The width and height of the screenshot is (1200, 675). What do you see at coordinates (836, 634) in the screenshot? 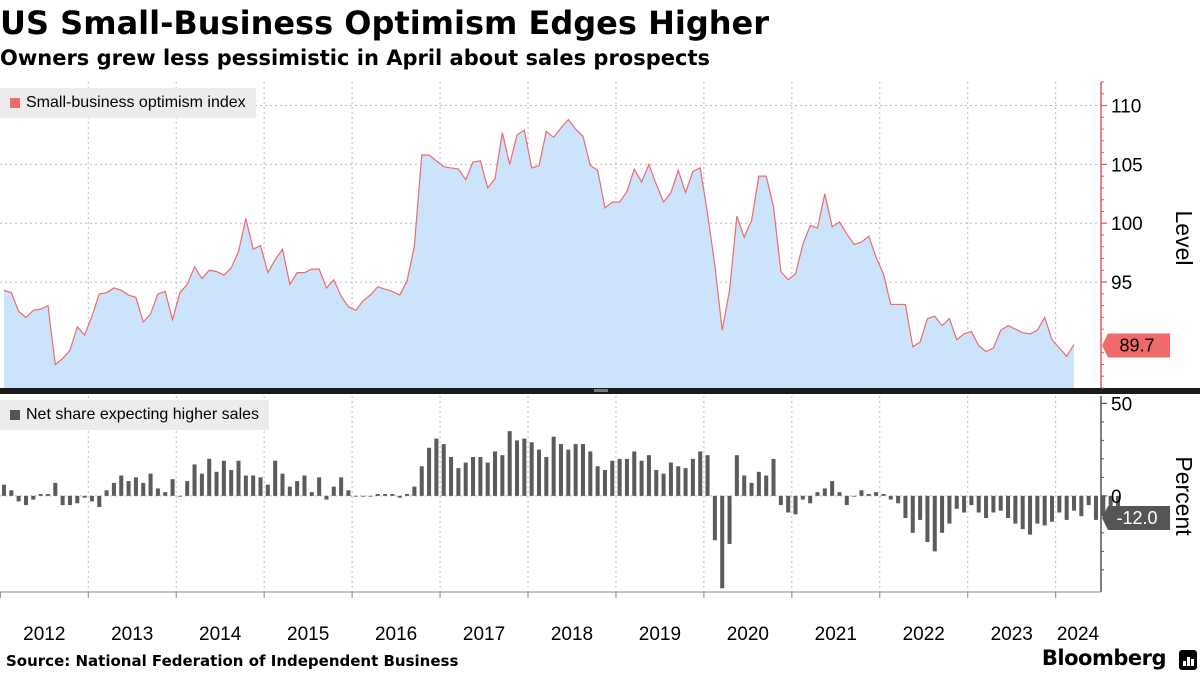
I see `x-tick-label: 2021` at bounding box center [836, 634].